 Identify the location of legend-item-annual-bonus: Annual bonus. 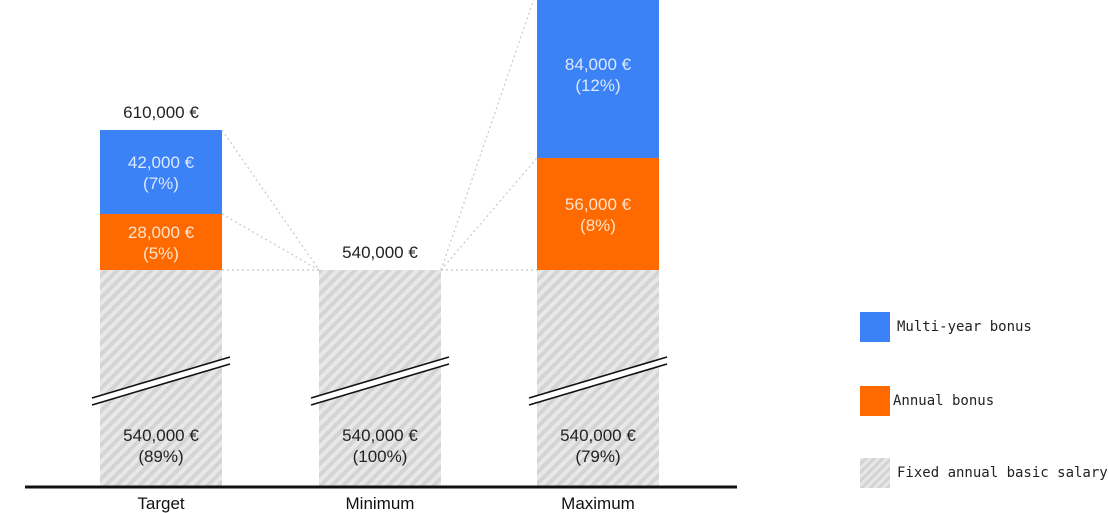
(927, 401).